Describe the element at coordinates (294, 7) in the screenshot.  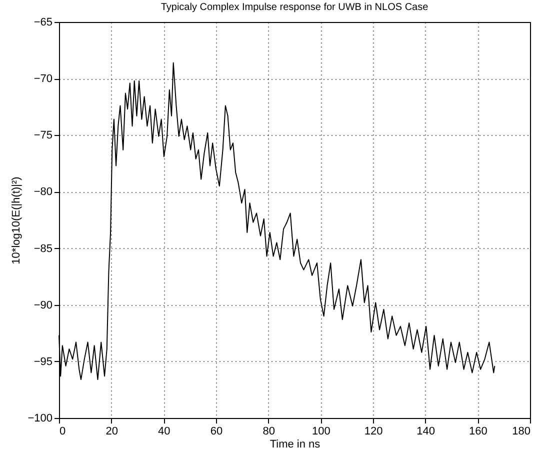
I see `chart-title: Typicaly Complex Impulse response for UWB in NLOS Case` at that location.